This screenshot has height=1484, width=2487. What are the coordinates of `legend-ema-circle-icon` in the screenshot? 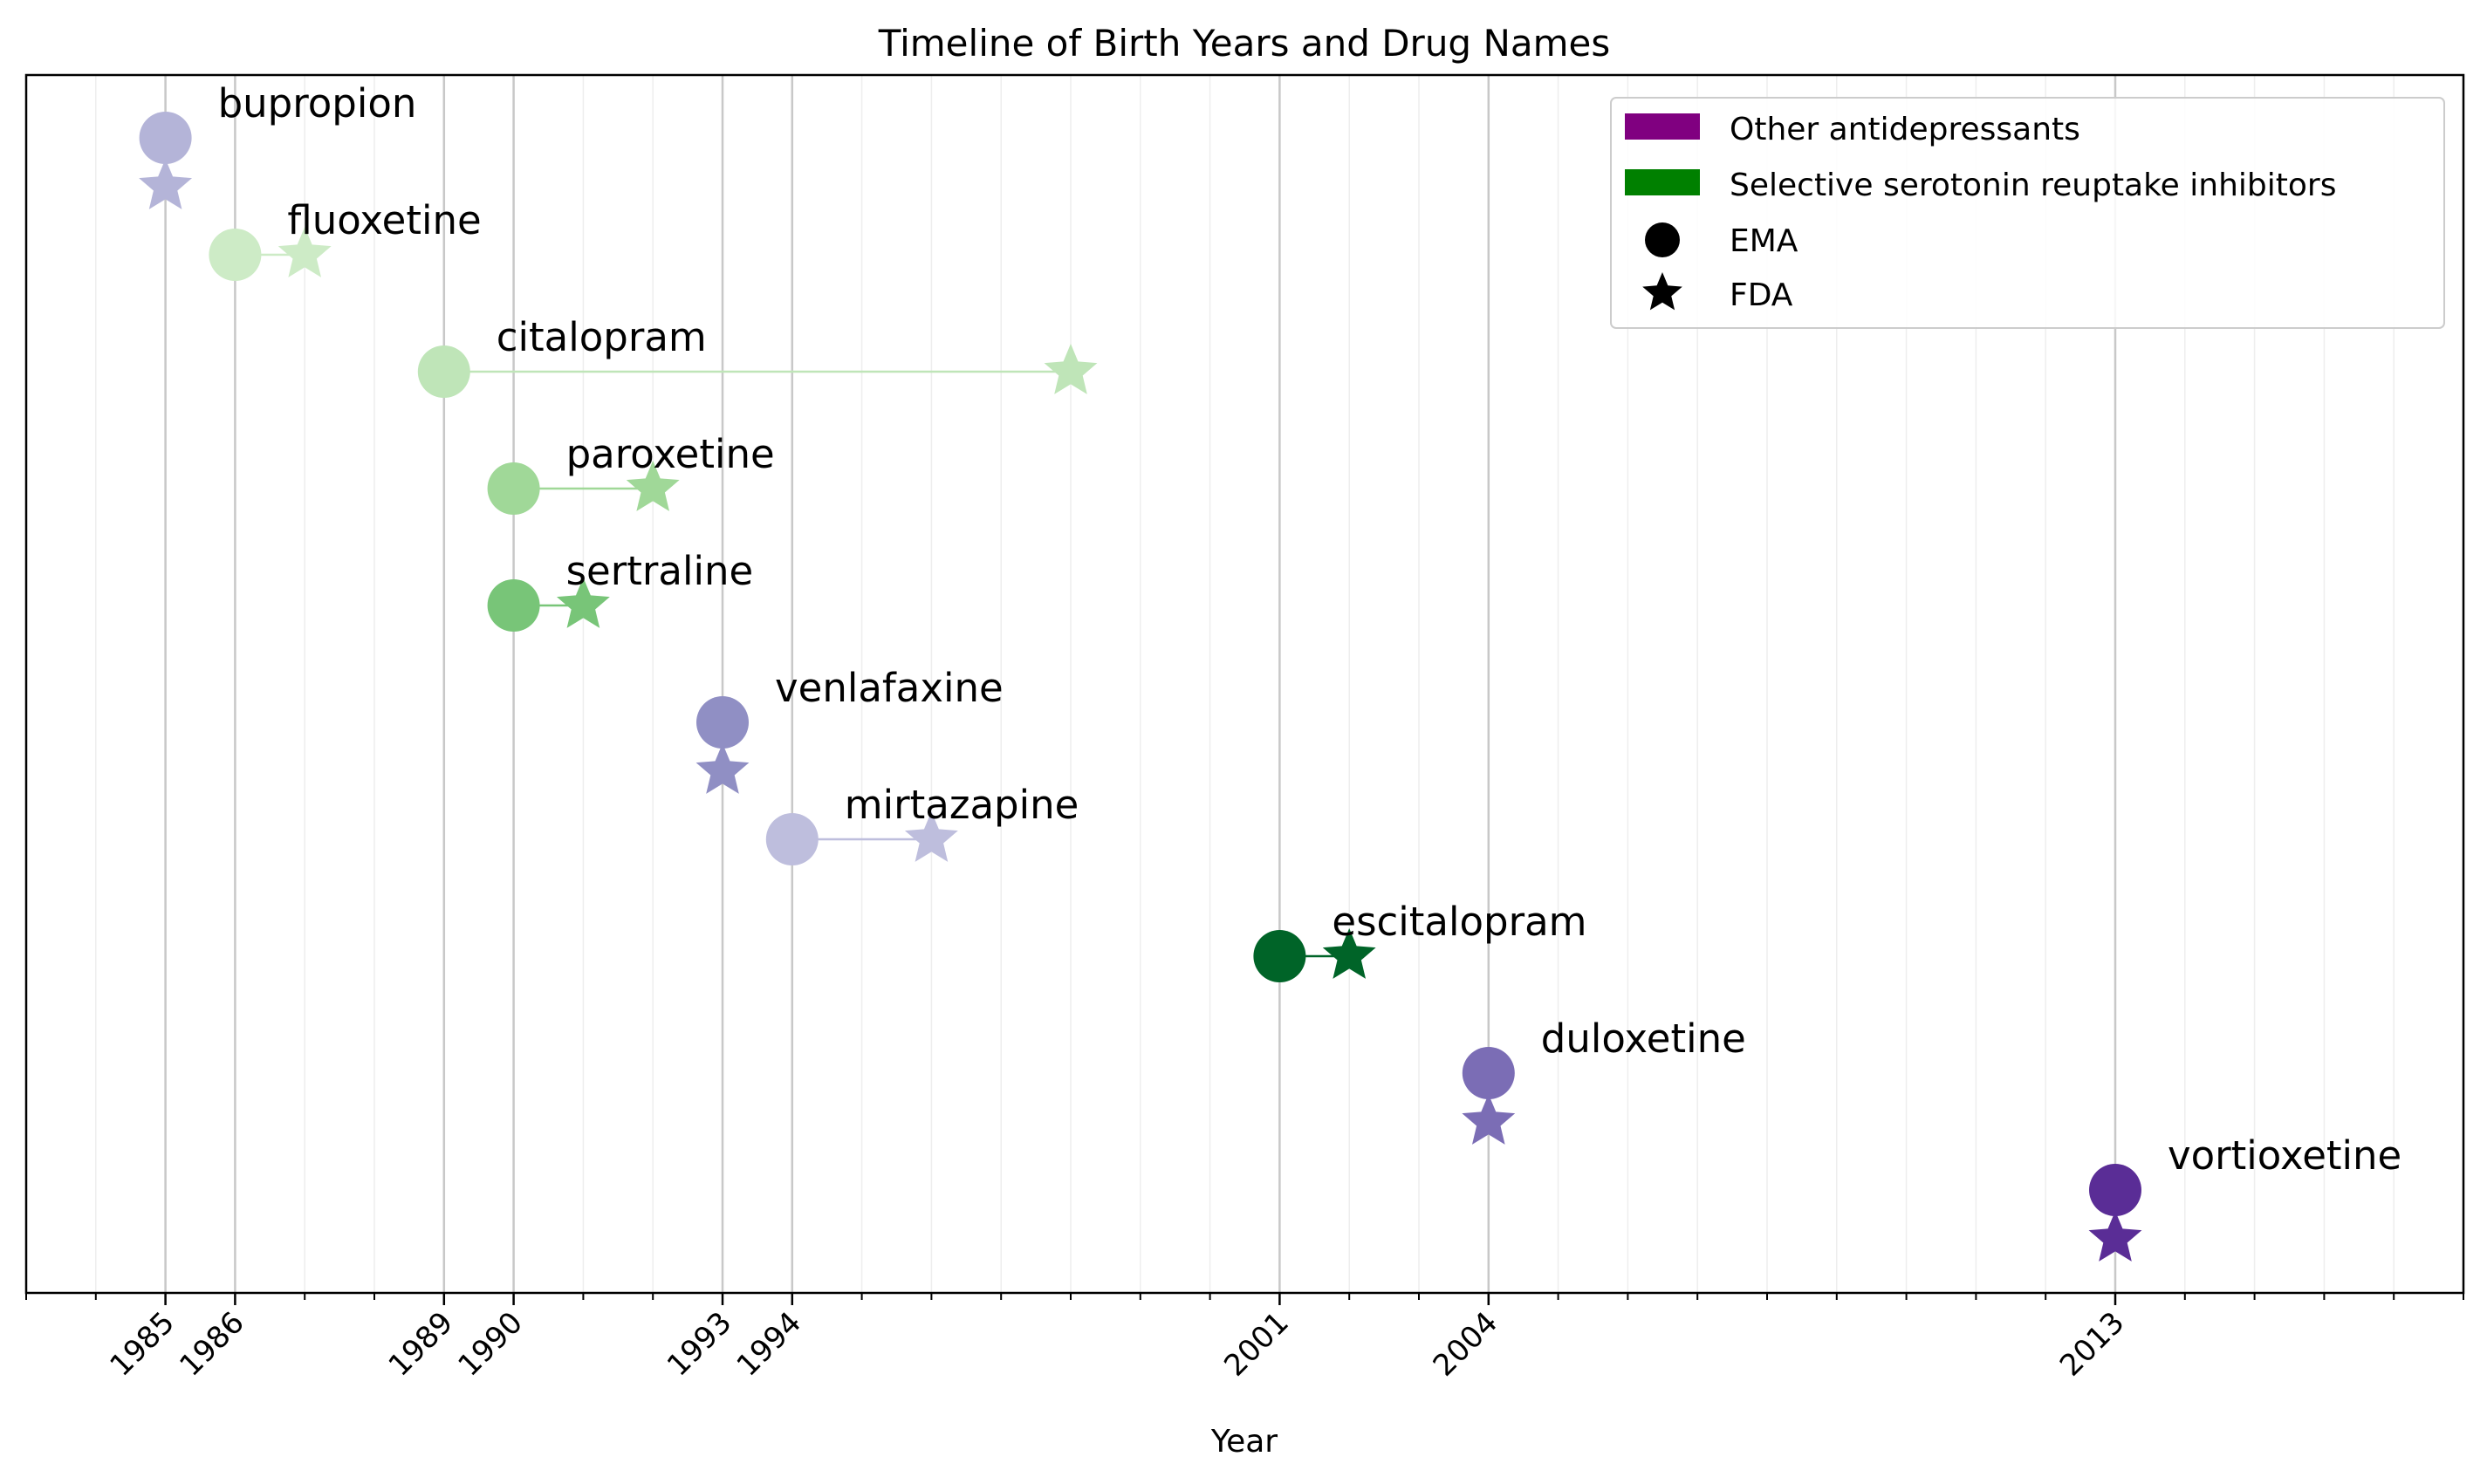 It's located at (1662, 239).